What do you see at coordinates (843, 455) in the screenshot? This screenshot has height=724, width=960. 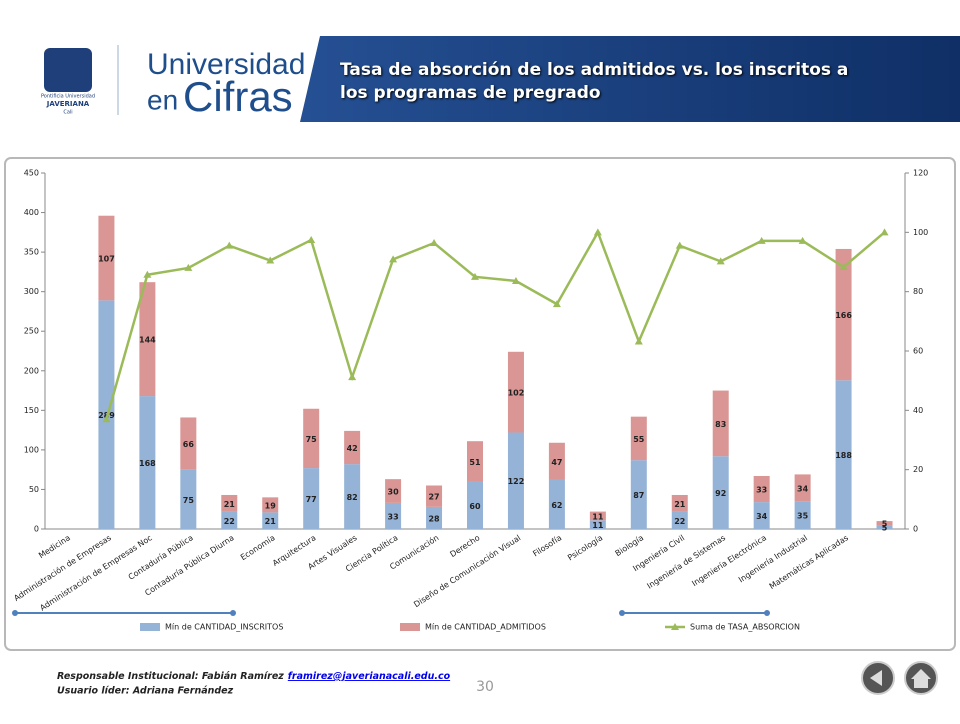 I see `data-label: 188` at bounding box center [843, 455].